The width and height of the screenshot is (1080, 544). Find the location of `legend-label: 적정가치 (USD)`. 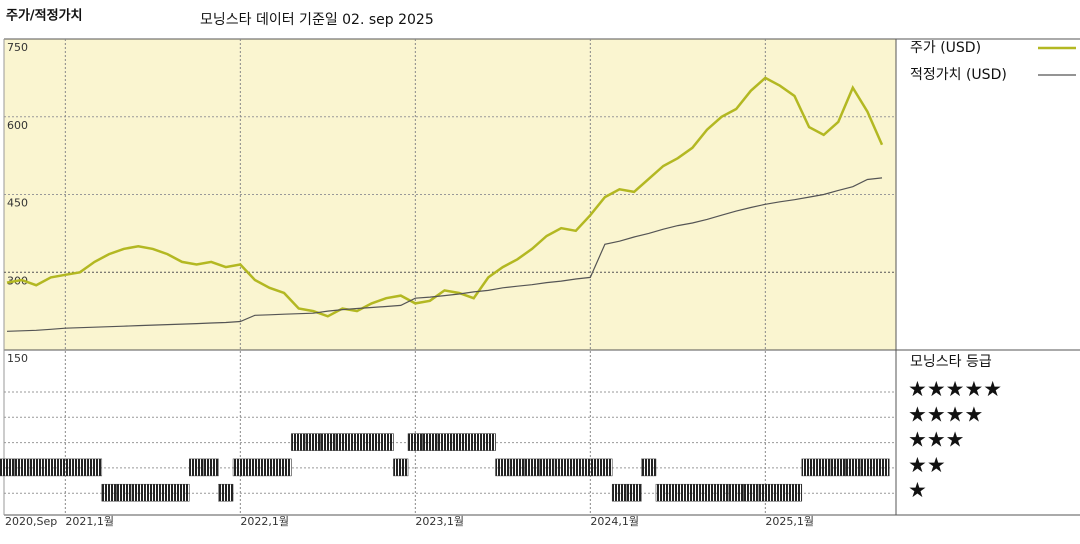

legend-label: 적정가치 (USD) is located at coordinates (958, 75).